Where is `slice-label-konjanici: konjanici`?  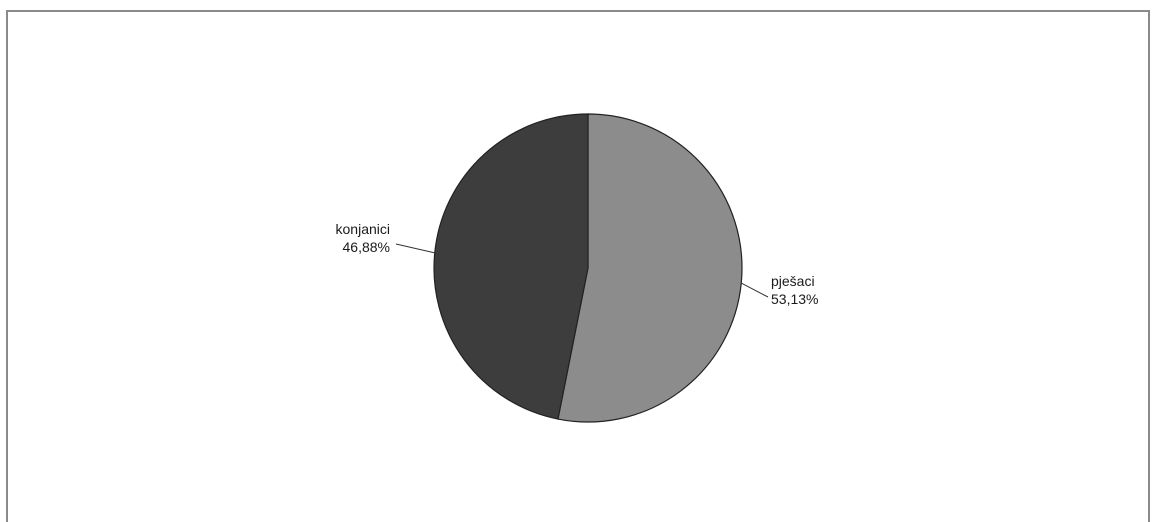 slice-label-konjanici: konjanici is located at coordinates (363, 229).